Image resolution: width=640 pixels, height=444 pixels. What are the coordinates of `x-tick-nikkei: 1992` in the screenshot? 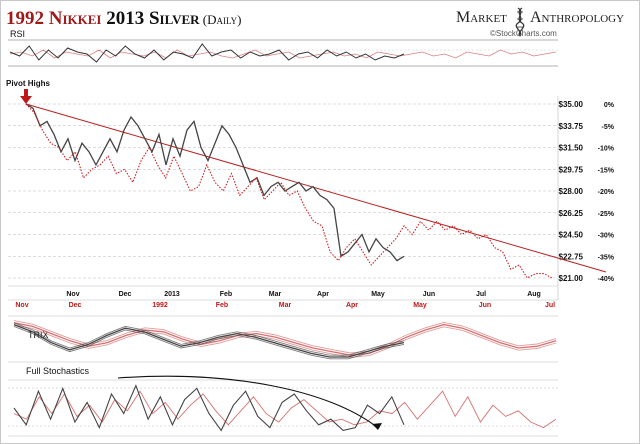 It's located at (160, 305).